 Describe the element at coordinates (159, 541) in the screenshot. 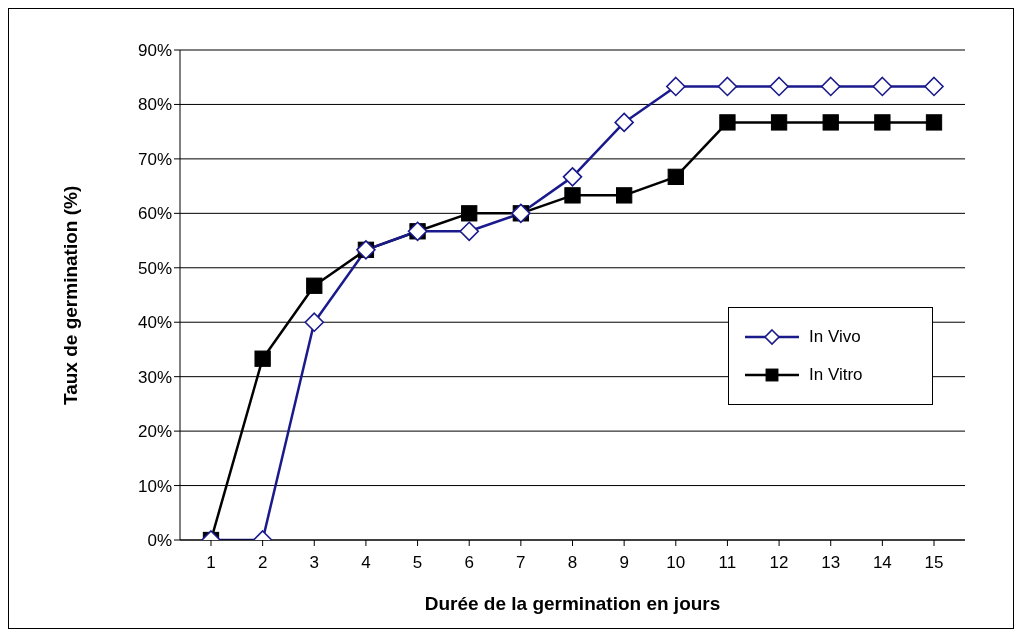

I see `y-tick-label: 0%` at that location.